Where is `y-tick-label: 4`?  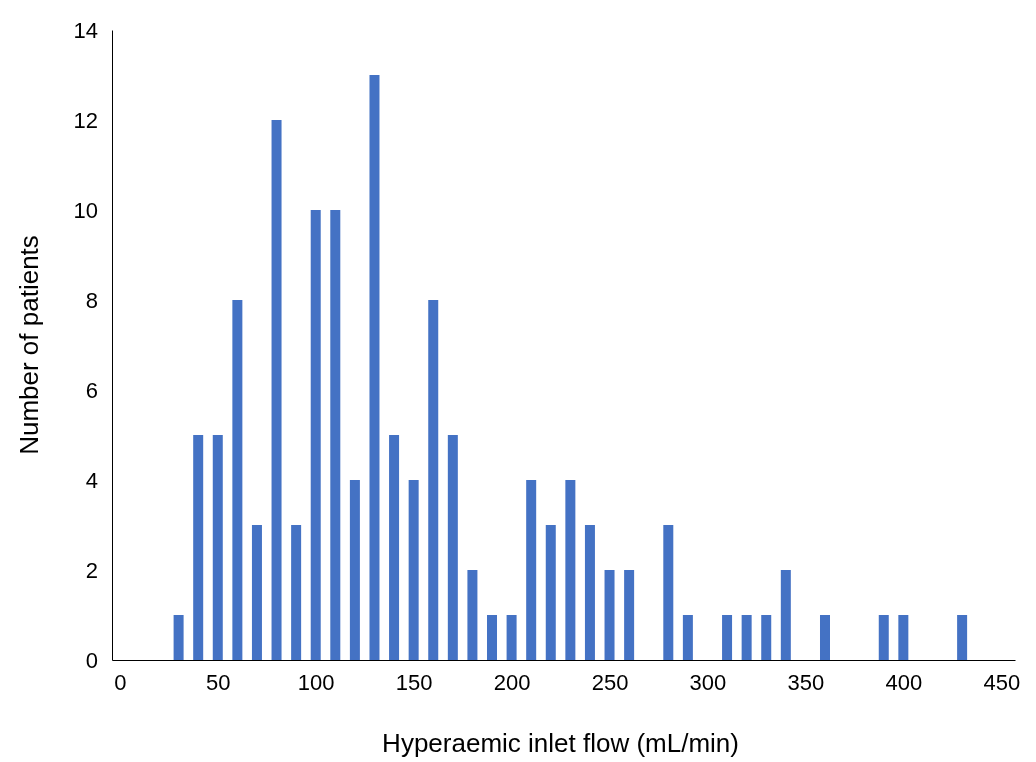
y-tick-label: 4 is located at coordinates (91, 480).